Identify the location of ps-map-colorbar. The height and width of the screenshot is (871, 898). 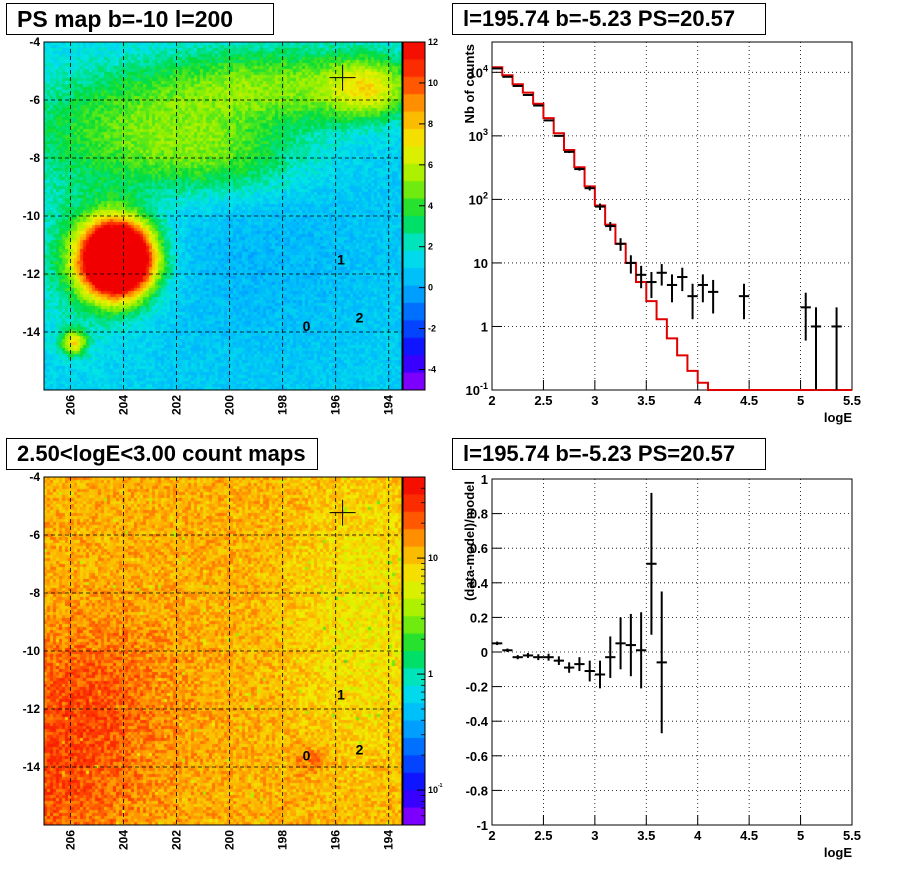
(414, 216).